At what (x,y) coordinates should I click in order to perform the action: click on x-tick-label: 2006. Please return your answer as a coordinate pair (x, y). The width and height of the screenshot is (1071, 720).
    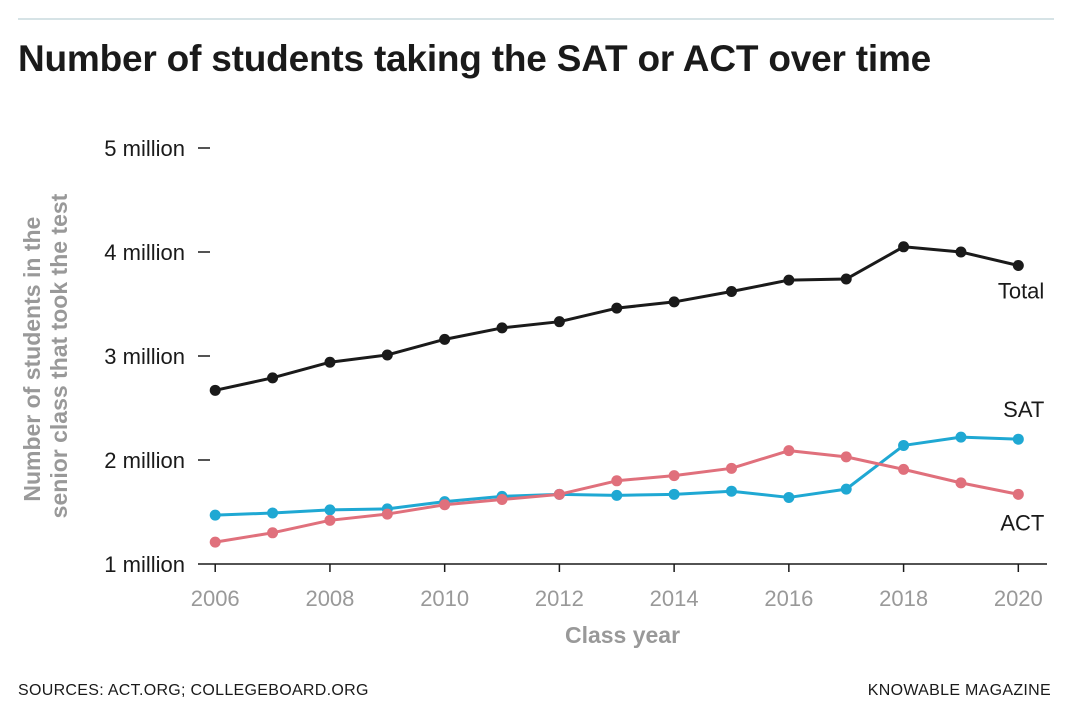
    Looking at the image, I should click on (215, 598).